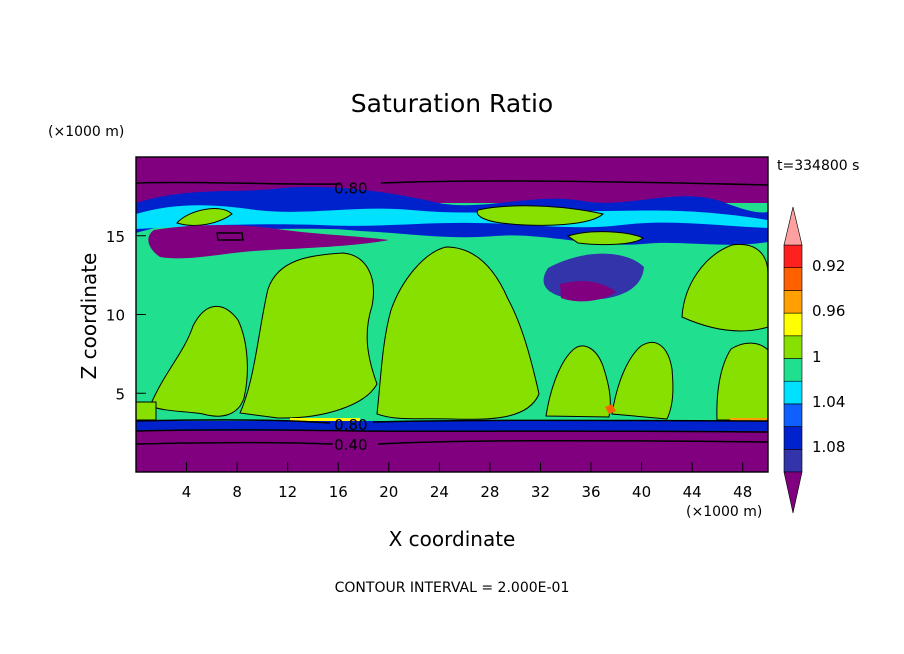 The image size is (904, 654). I want to click on x-tick-label-10: 40, so click(641, 492).